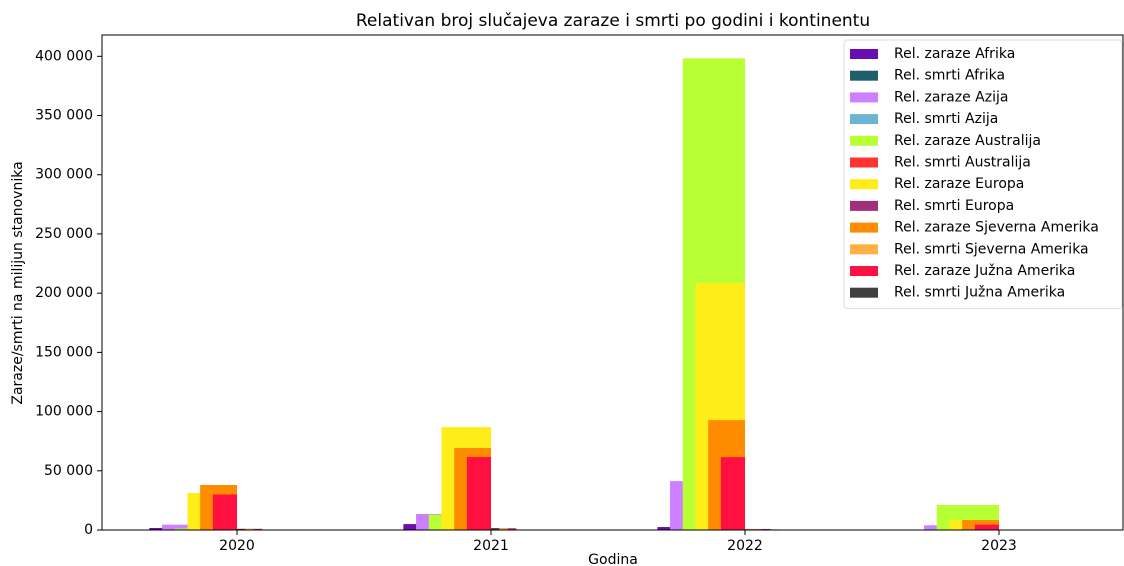 This screenshot has width=1124, height=566. I want to click on legend-label: Rel. smrti Europa, so click(954, 206).